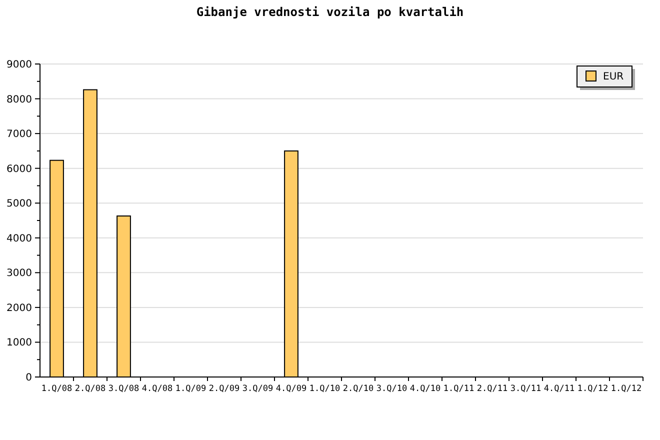 The image size is (660, 440). I want to click on y-tick-label: 7000, so click(19, 134).